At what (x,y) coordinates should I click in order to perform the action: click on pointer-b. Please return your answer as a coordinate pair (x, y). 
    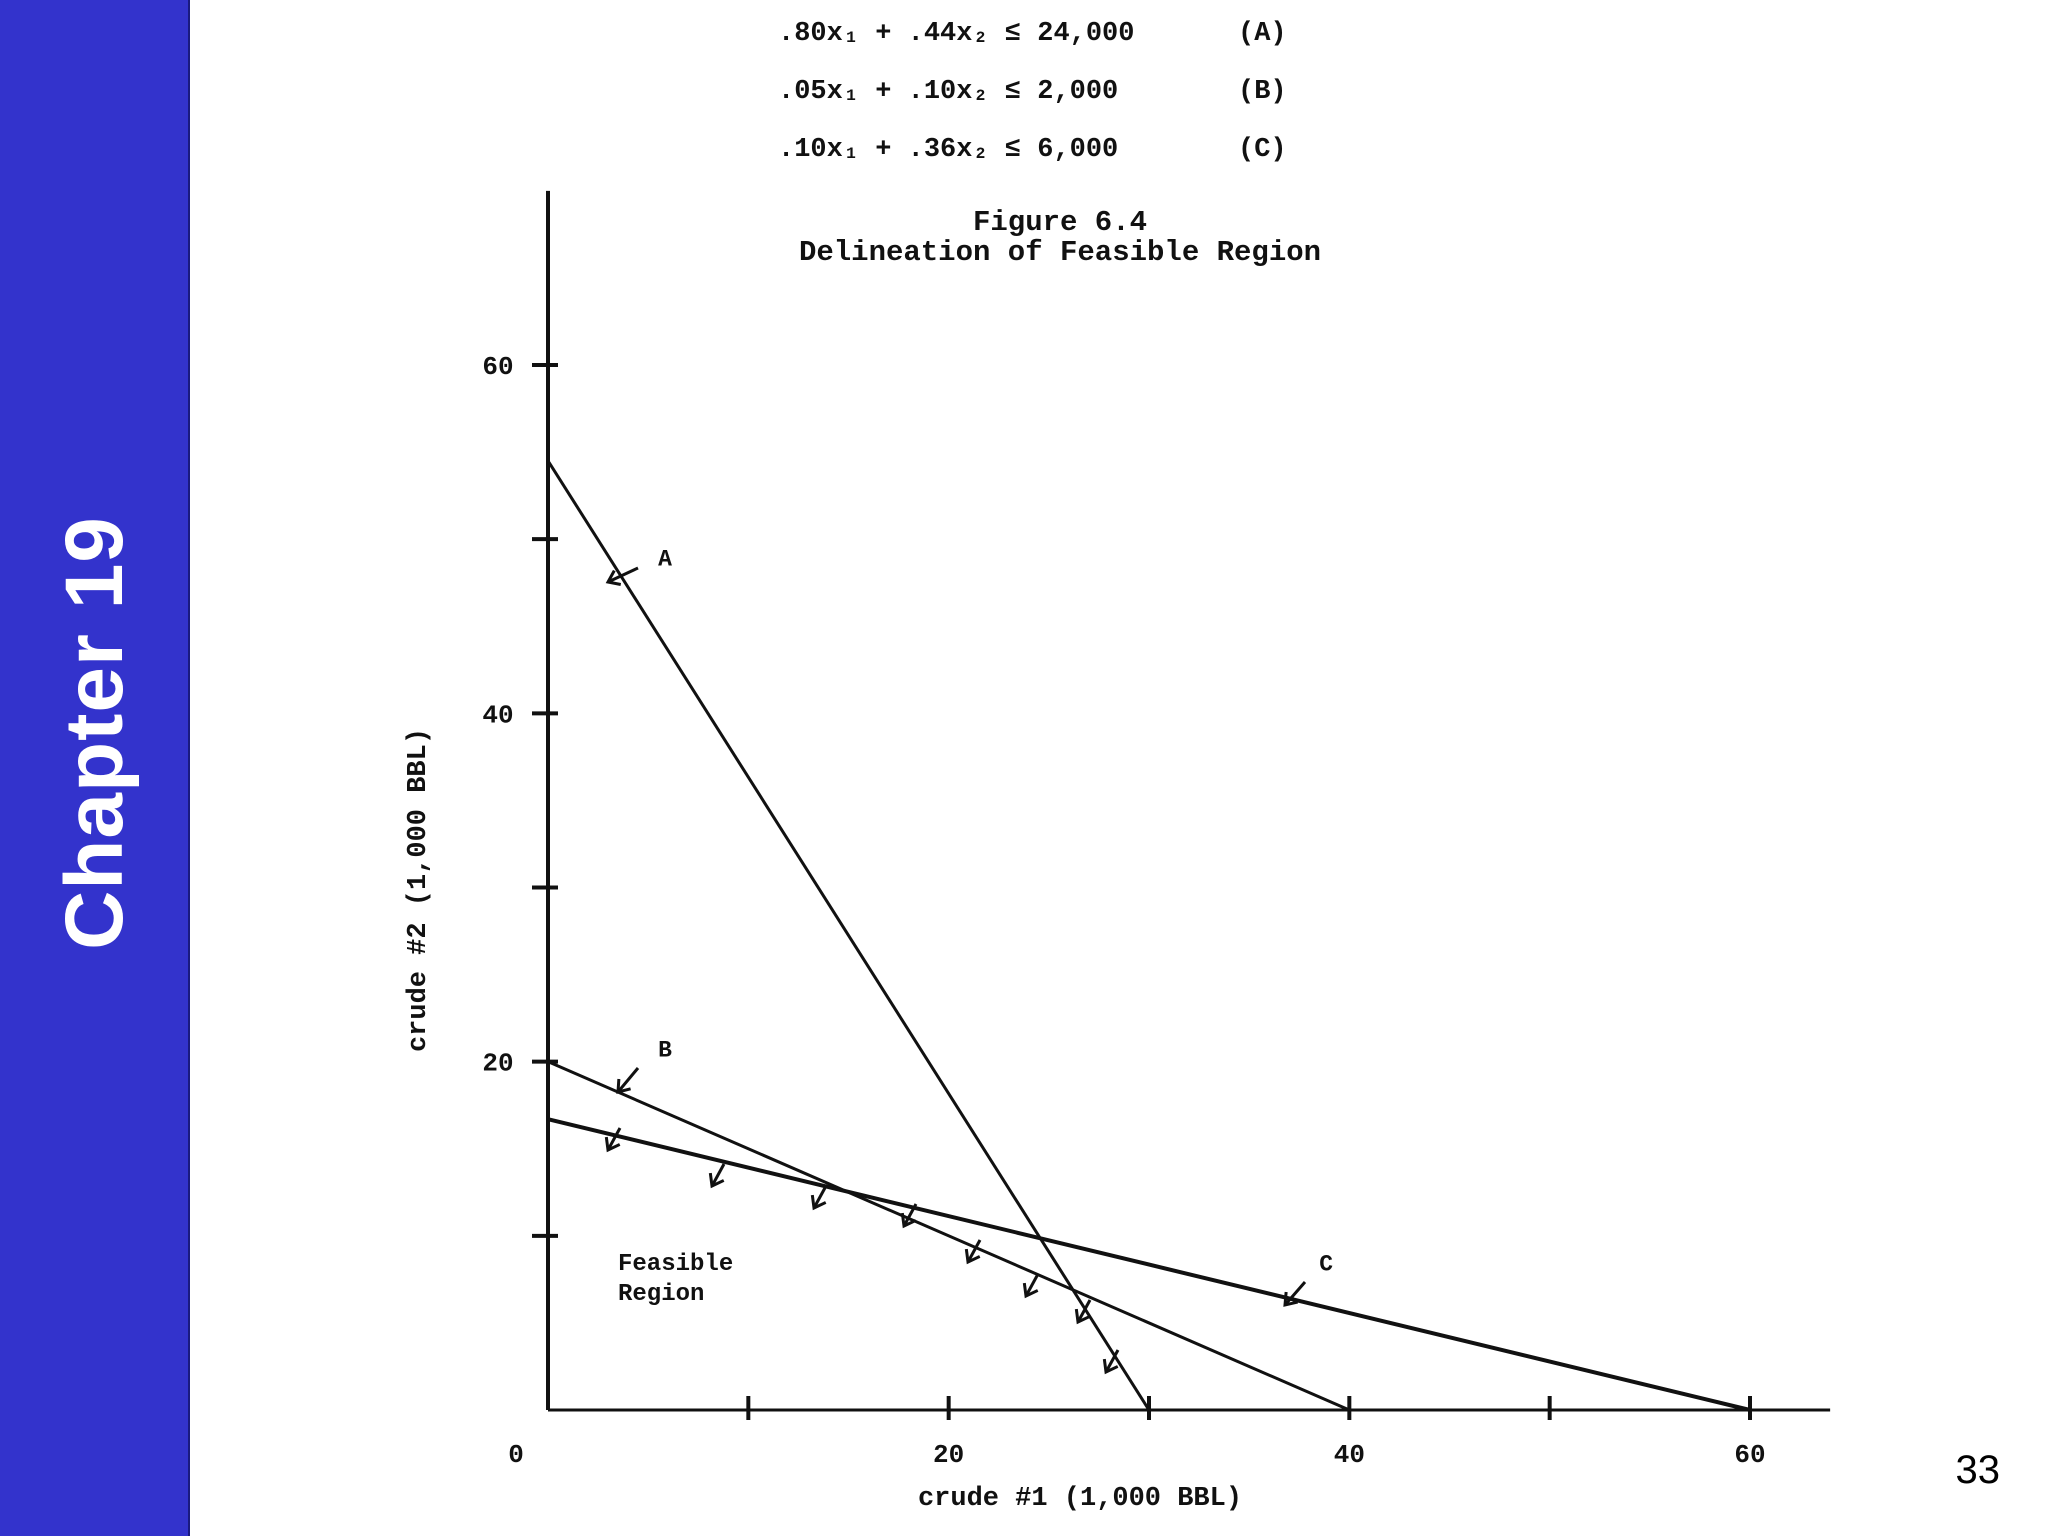
    Looking at the image, I should click on (628, 1080).